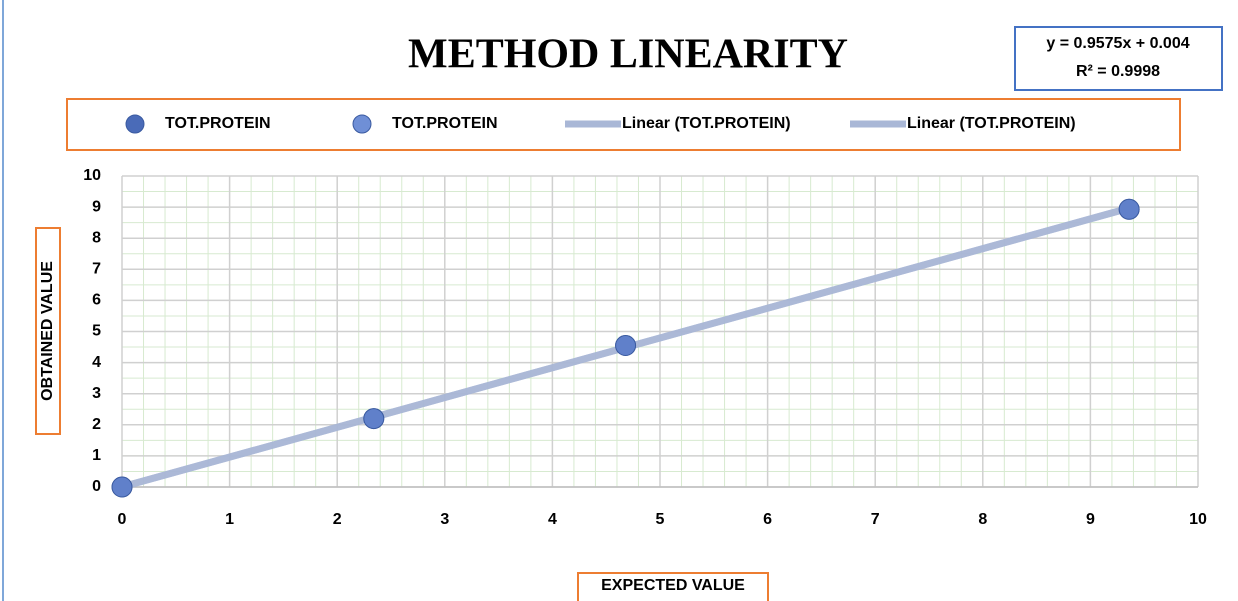 The height and width of the screenshot is (601, 1238). I want to click on x-tick-label: 8, so click(982, 519).